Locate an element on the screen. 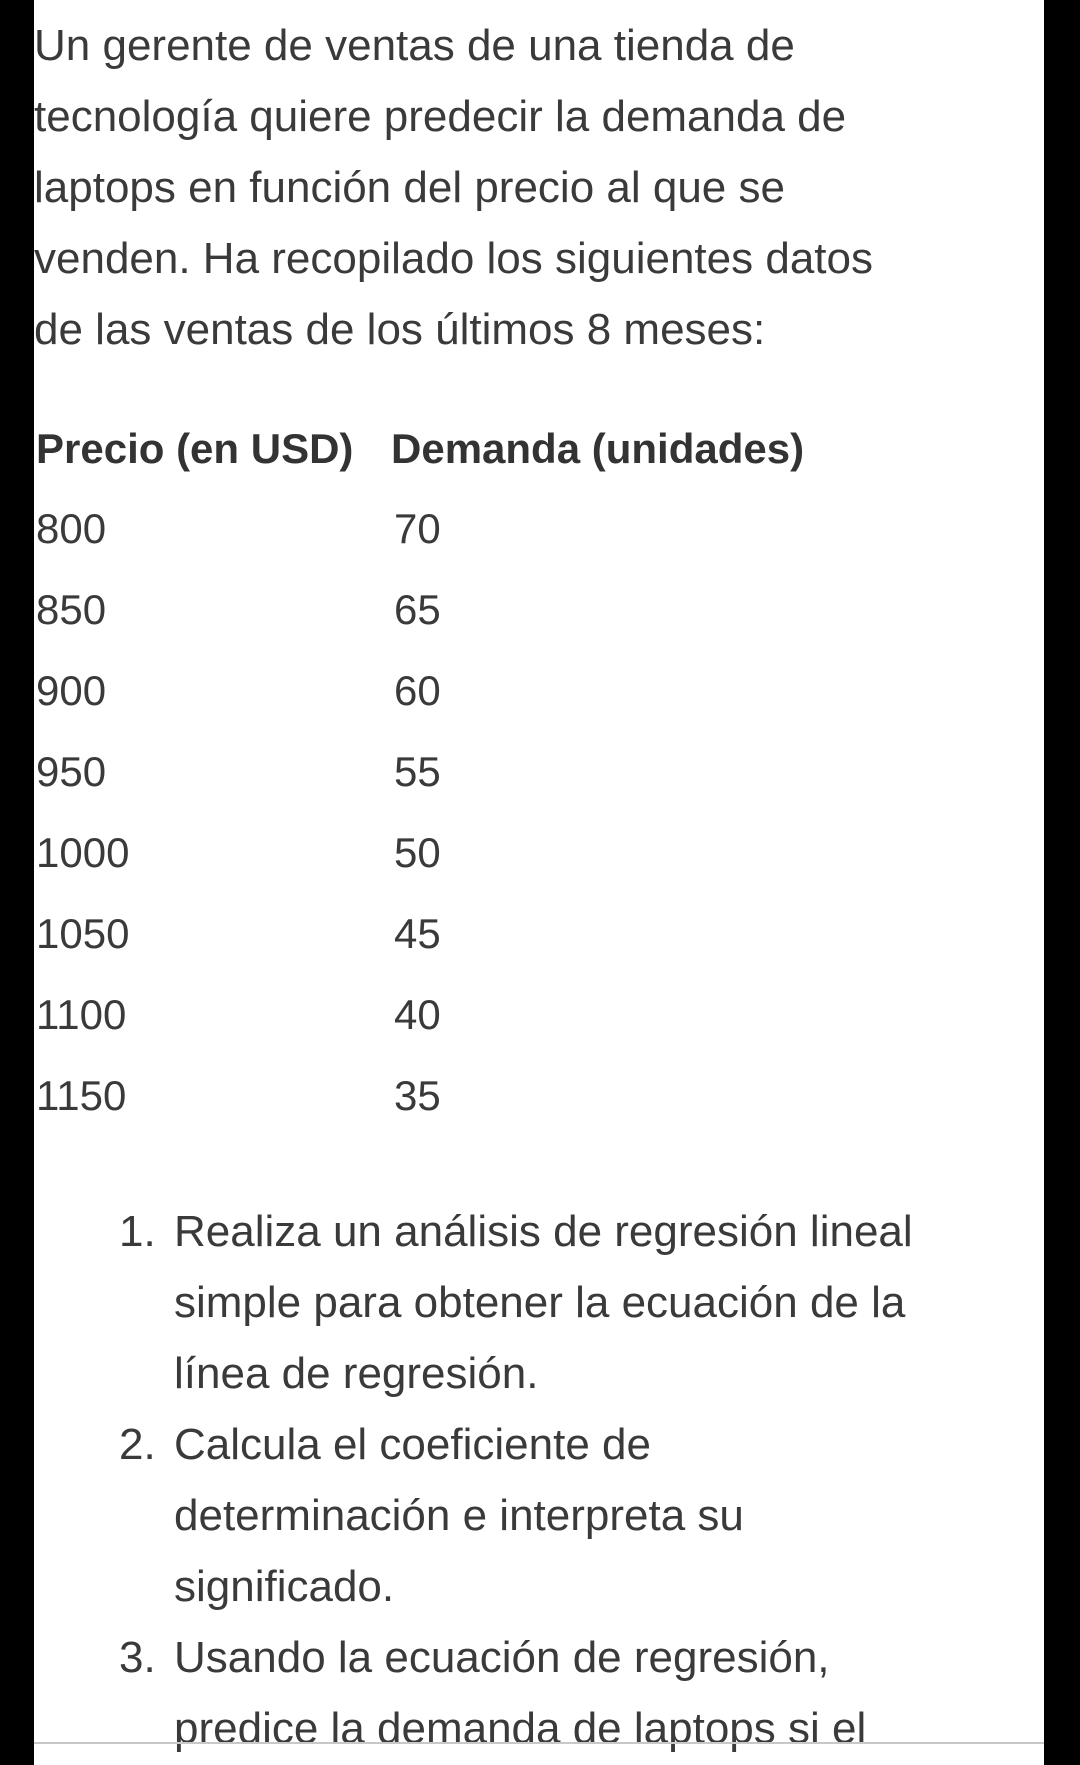 The height and width of the screenshot is (1765, 1080). cell-demand: 45 is located at coordinates (417, 933).